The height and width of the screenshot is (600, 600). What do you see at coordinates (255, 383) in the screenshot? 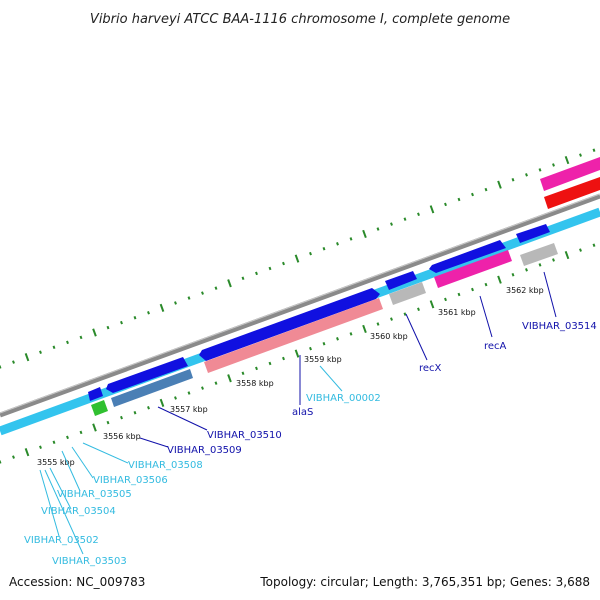
I see `tick-label-3558: 3558 kbp` at bounding box center [255, 383].